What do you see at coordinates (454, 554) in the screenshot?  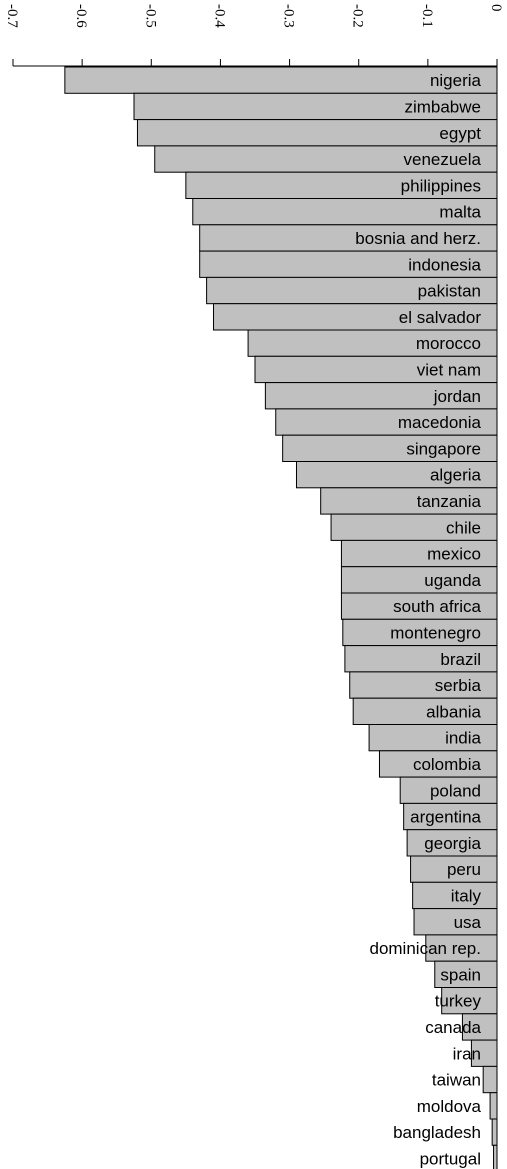 I see `bar-label: mexico` at bounding box center [454, 554].